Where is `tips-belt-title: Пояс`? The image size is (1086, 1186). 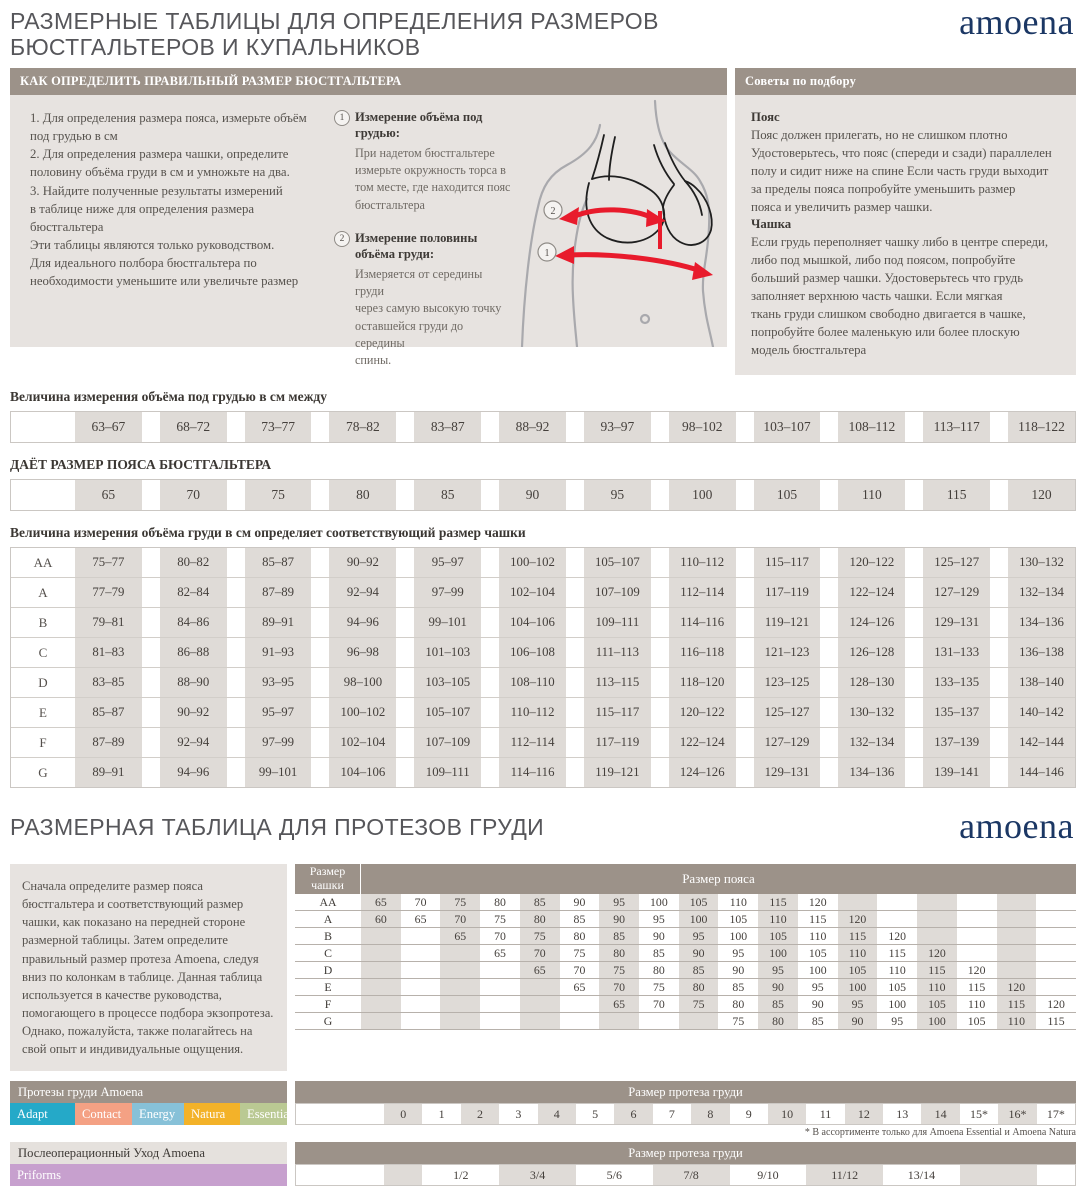 tips-belt-title: Пояс is located at coordinates (765, 117).